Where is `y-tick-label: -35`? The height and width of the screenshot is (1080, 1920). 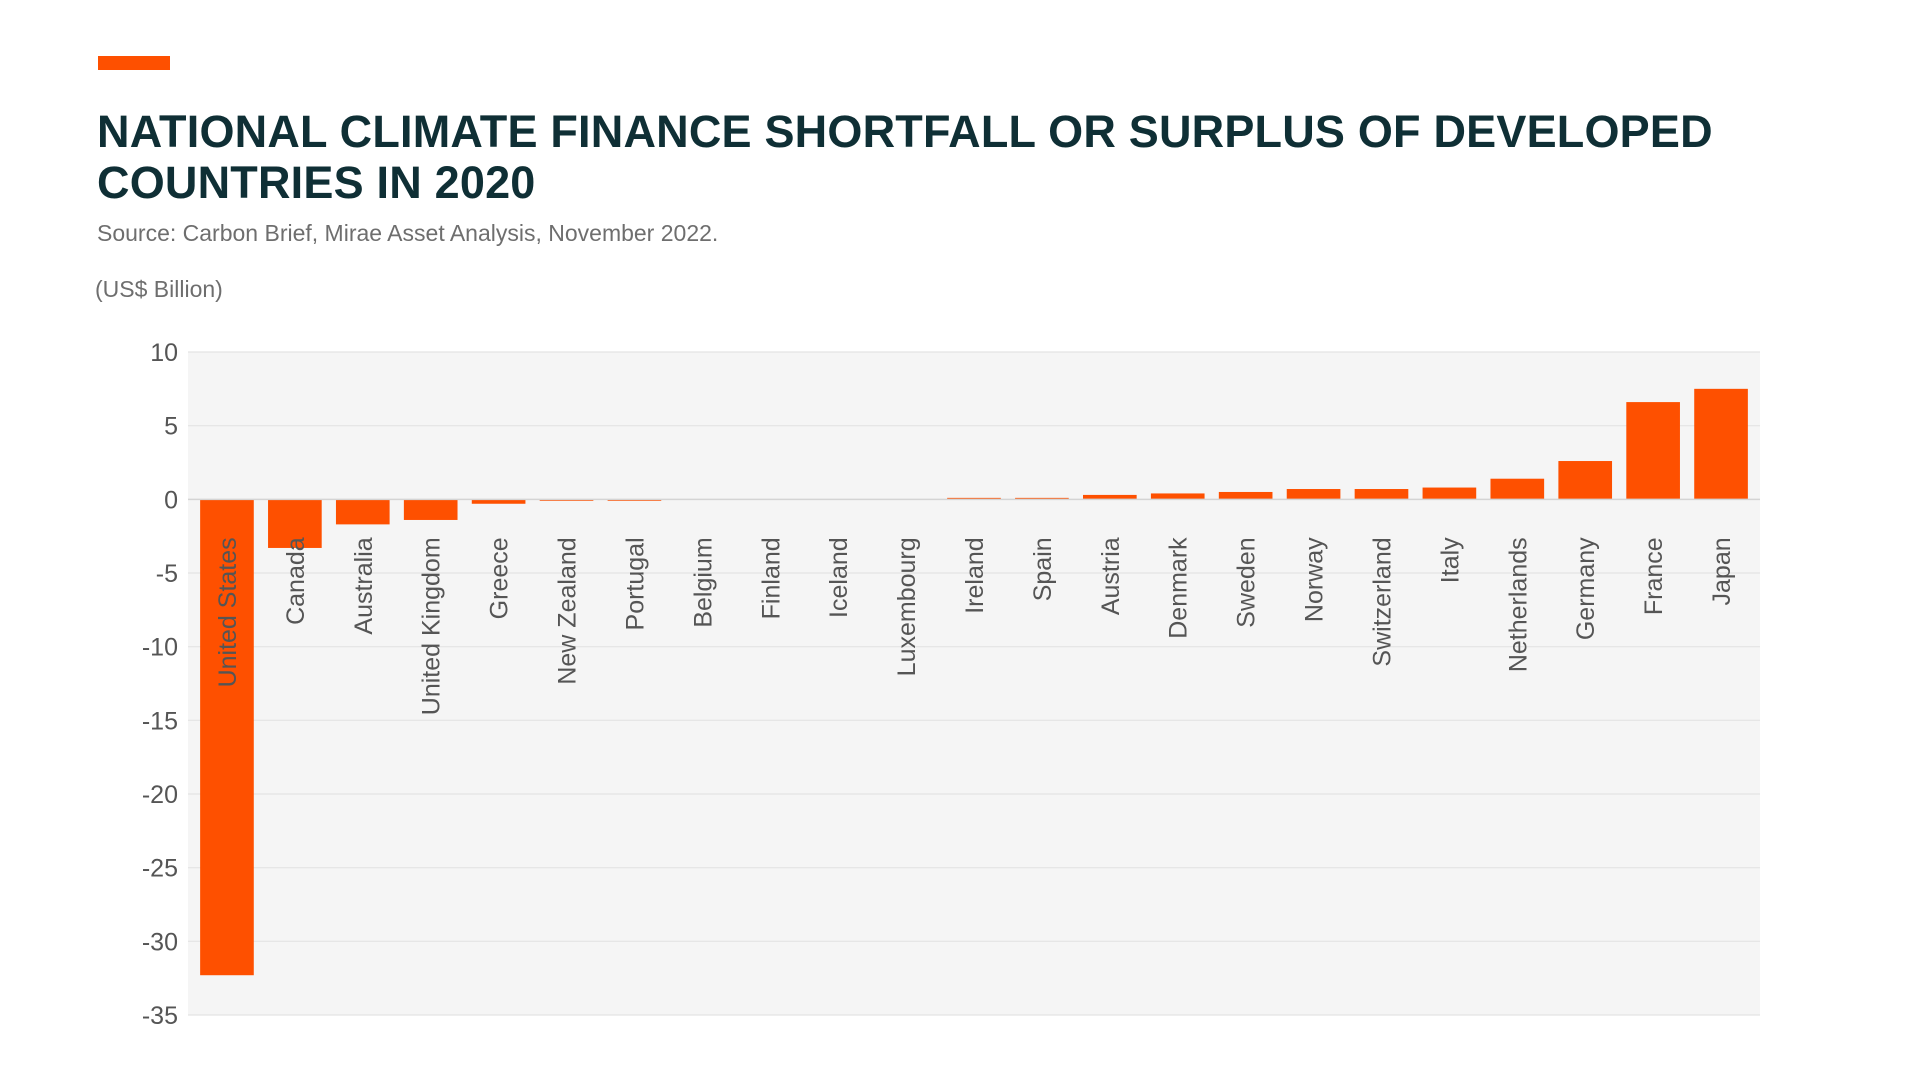 y-tick-label: -35 is located at coordinates (160, 1016).